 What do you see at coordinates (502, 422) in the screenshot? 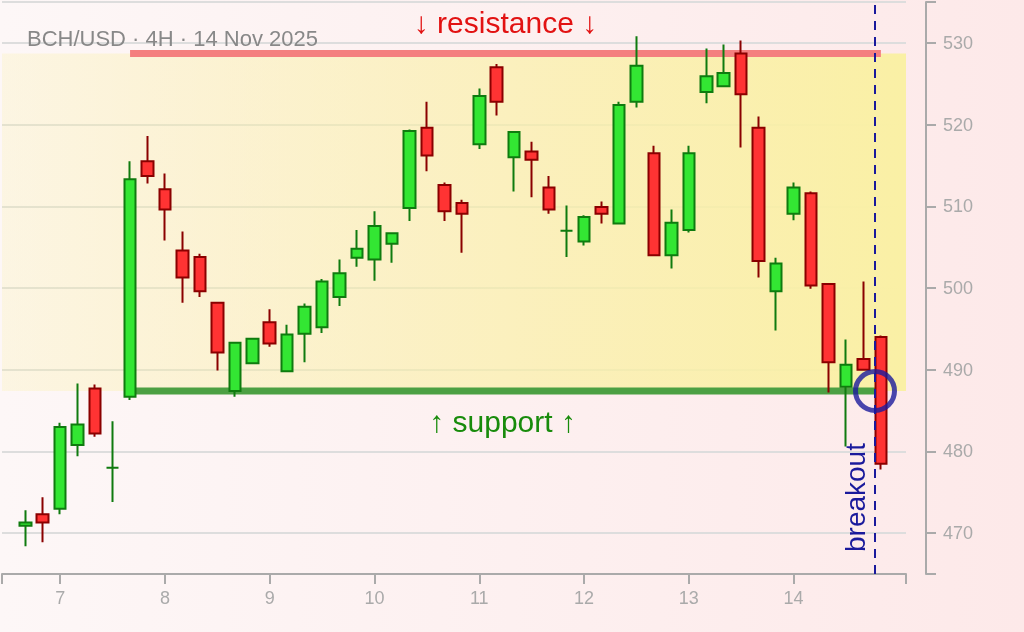
I see `annotation: ↑ support ↑` at bounding box center [502, 422].